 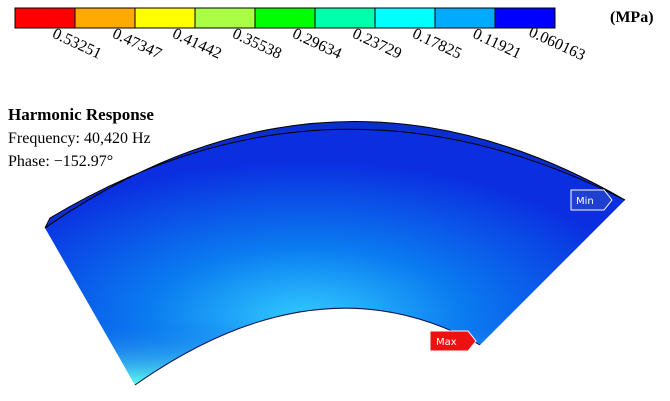 I want to click on frequency: Frequency: 40,420 Hz, so click(x=79, y=138).